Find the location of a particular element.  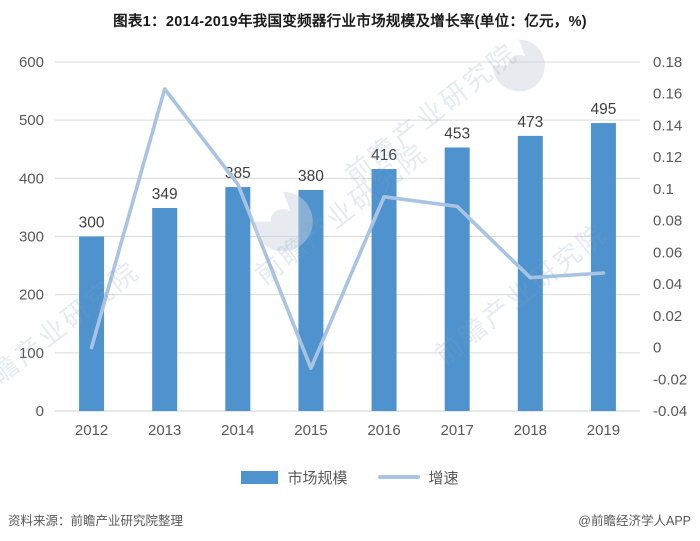

right-axis-tick-label: 0.16 is located at coordinates (667, 94).